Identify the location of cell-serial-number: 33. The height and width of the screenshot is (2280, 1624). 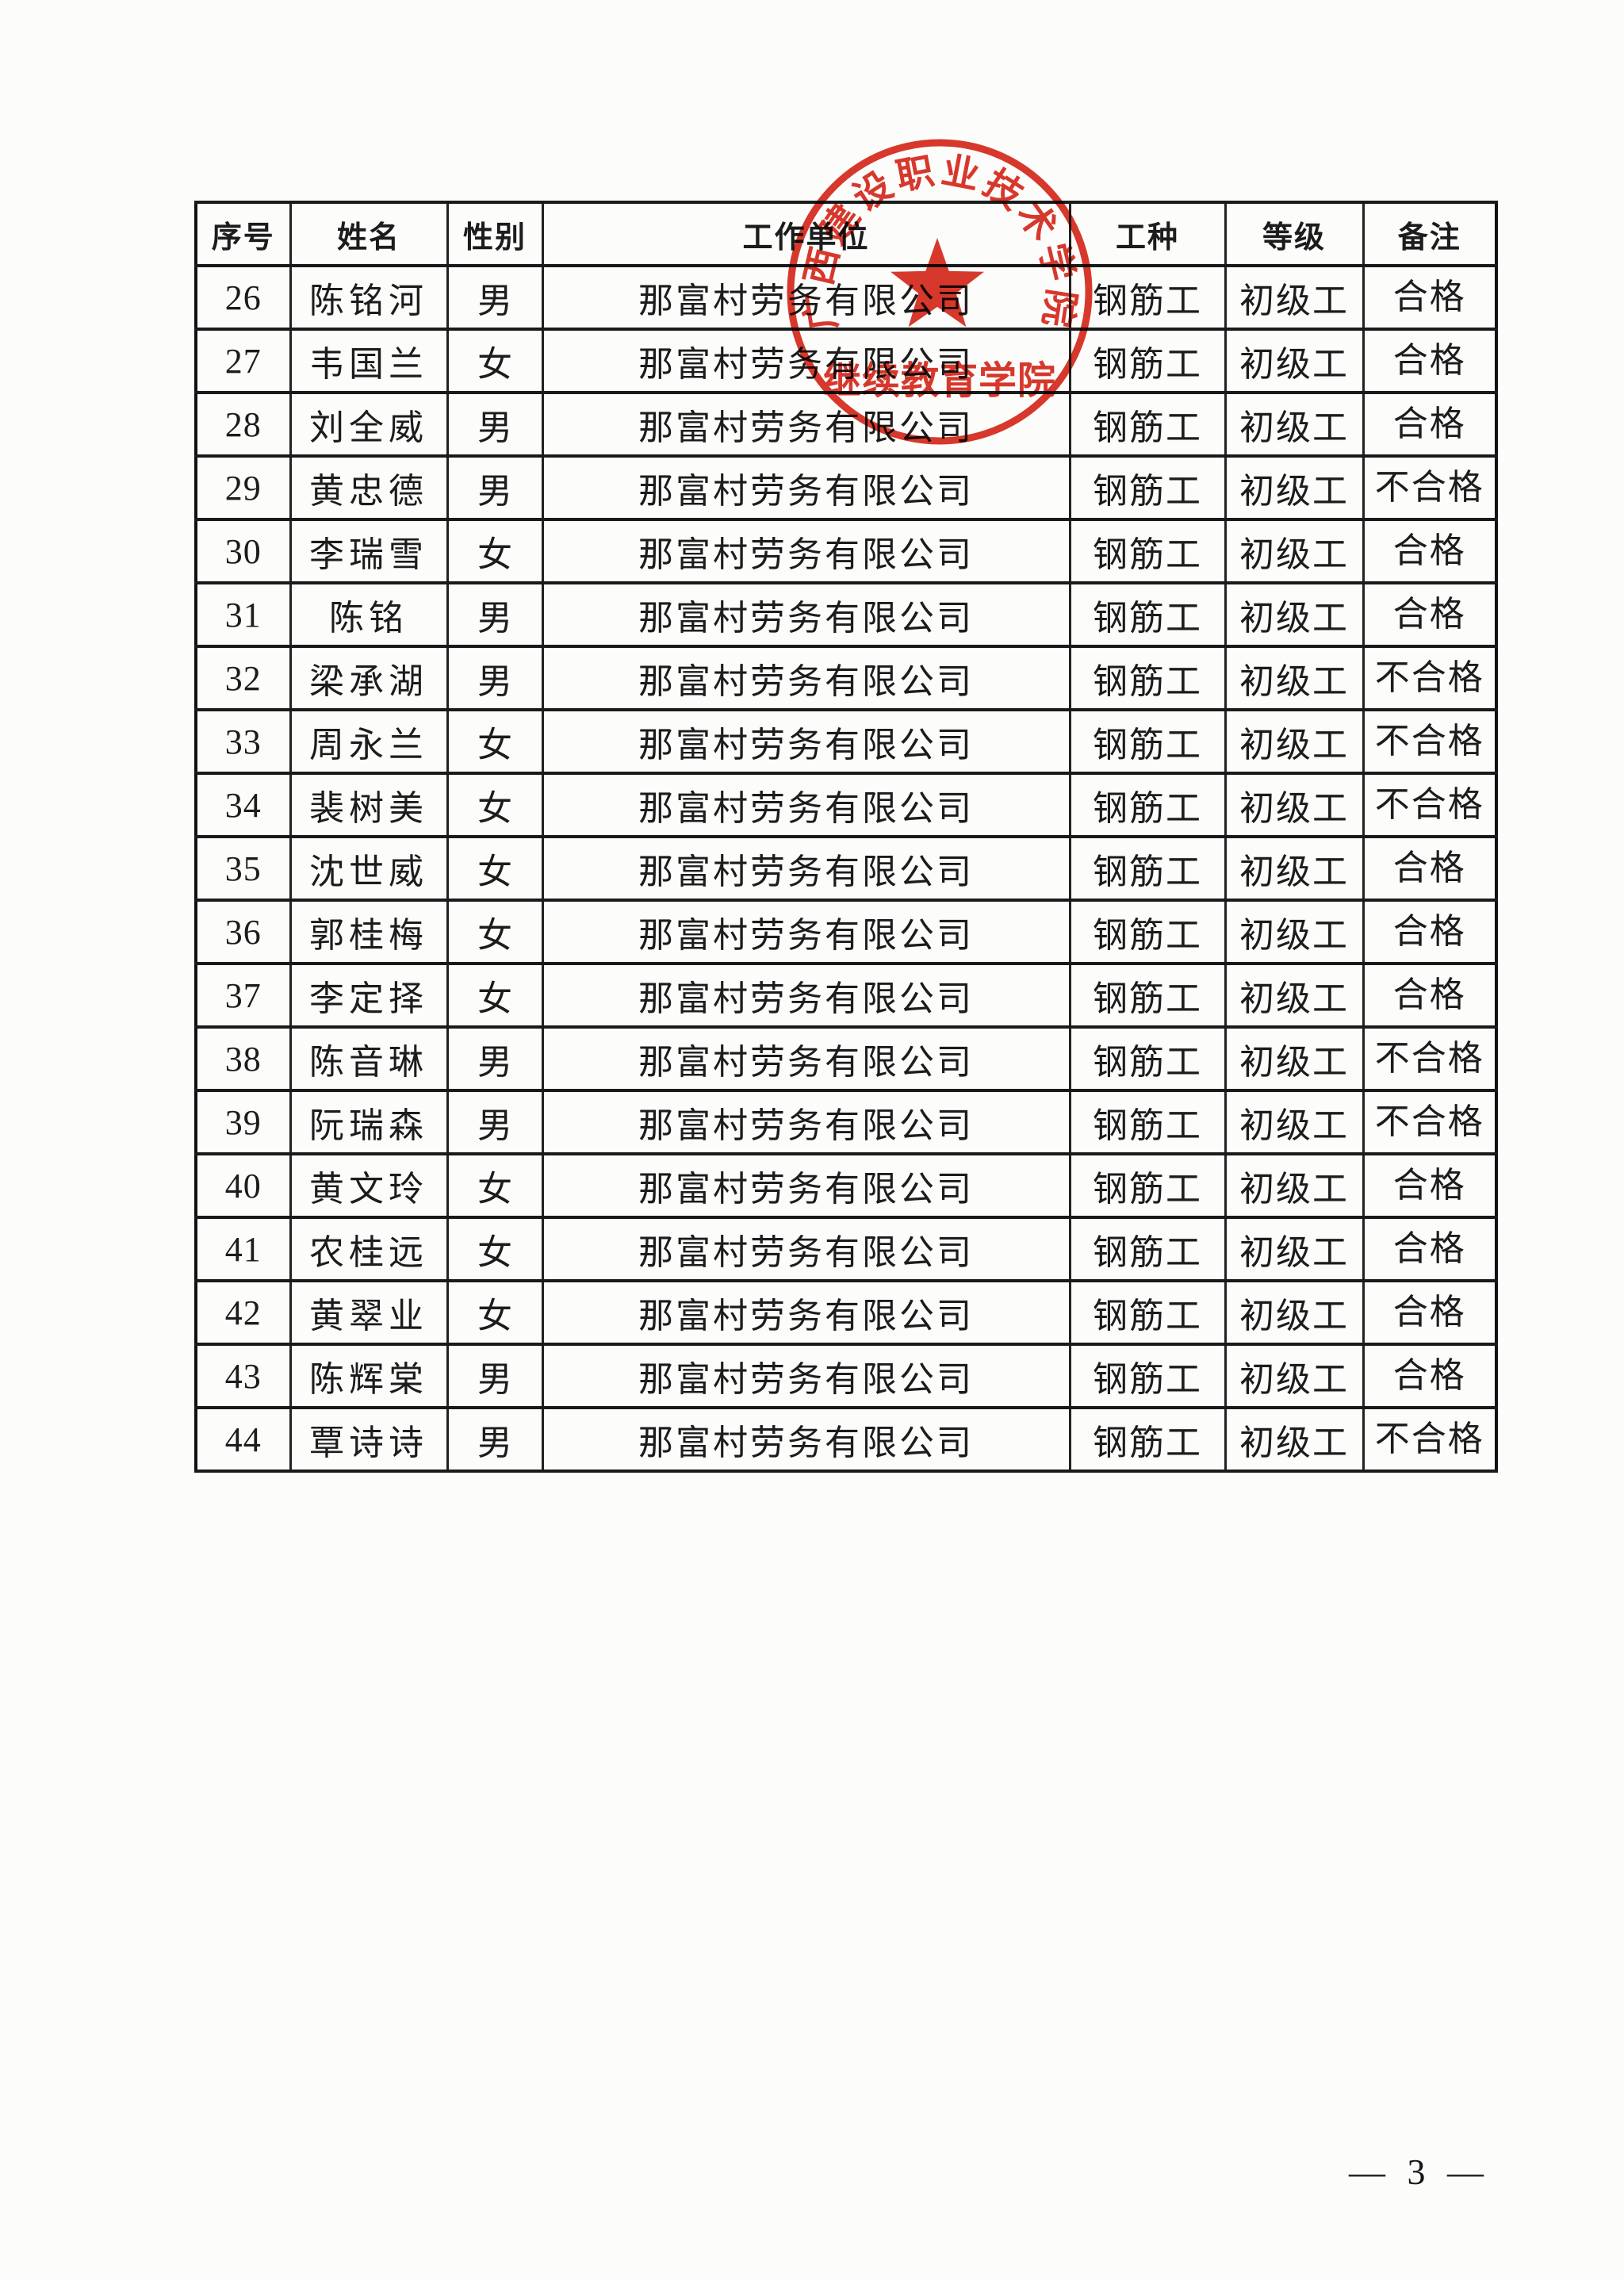
(243, 741).